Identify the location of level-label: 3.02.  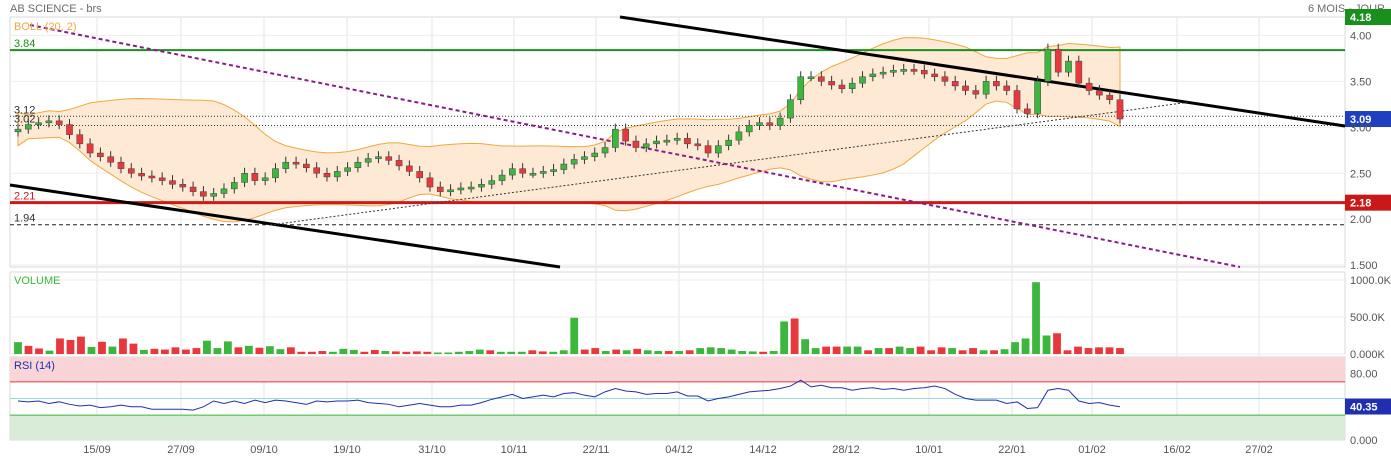
(24, 119).